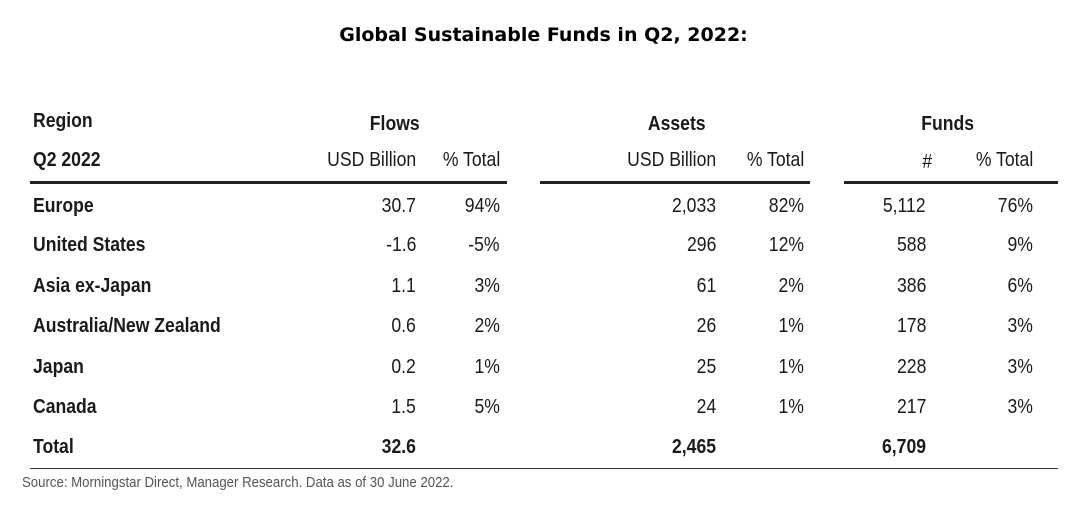 This screenshot has width=1087, height=523. Describe the element at coordinates (398, 206) in the screenshot. I see `table-row-flows-usd: 30.7` at that location.